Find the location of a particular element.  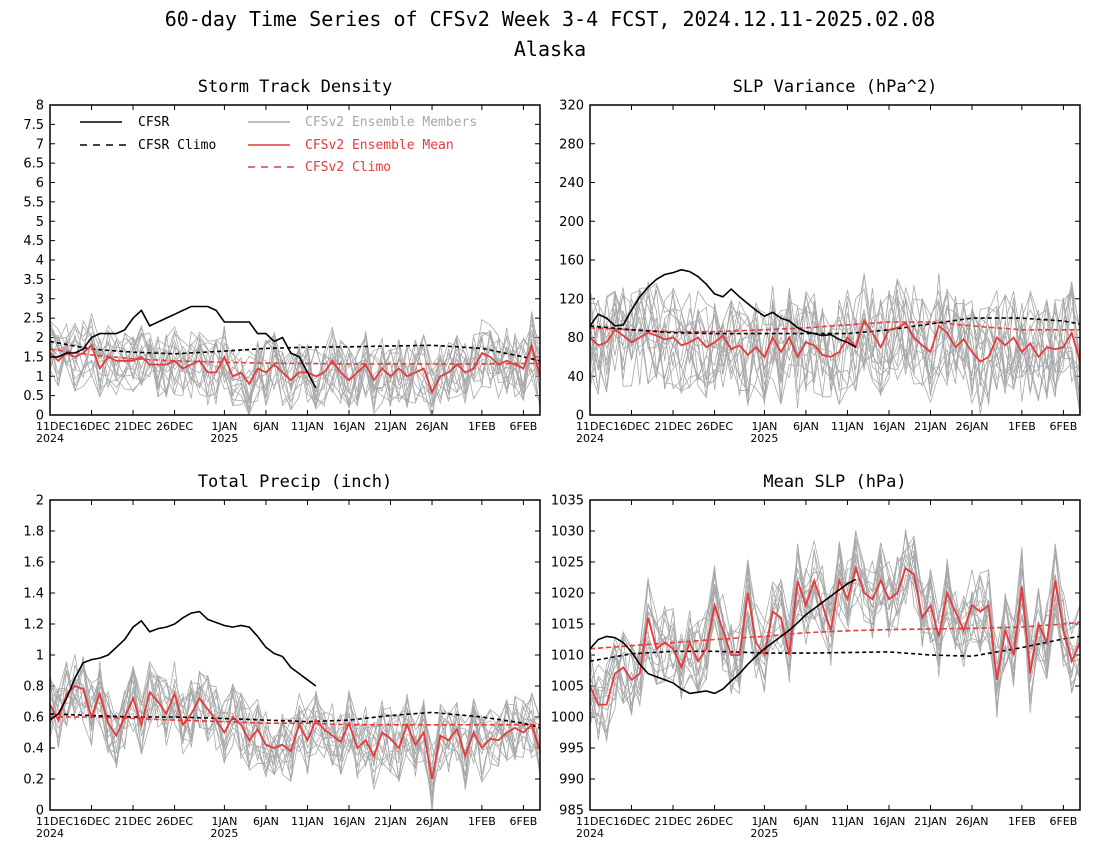

panel-title: Mean SLP (hPa) is located at coordinates (834, 482).